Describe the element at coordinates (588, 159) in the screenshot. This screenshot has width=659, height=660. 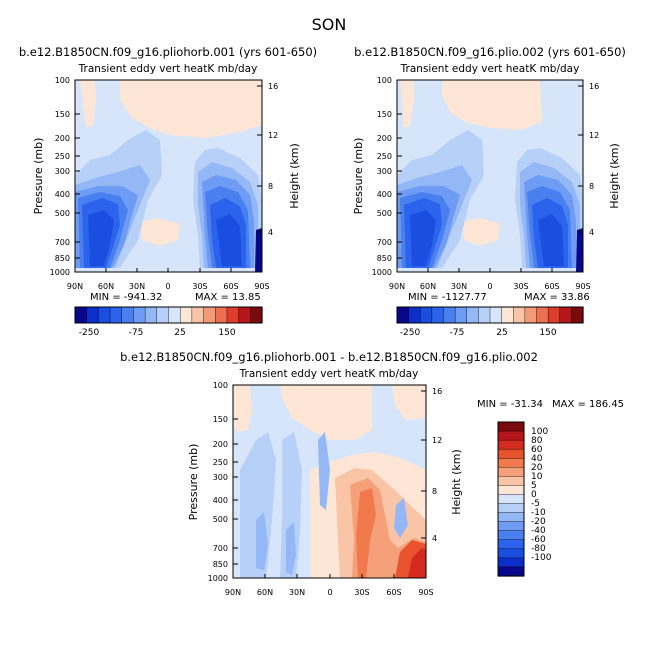
I see `panel-2-y2-ticks: 16 12 8 4` at that location.